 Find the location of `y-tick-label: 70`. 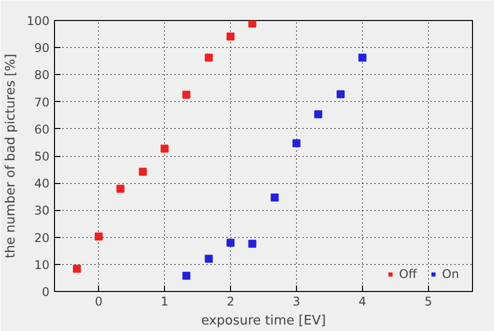

y-tick-label: 70 is located at coordinates (42, 102).